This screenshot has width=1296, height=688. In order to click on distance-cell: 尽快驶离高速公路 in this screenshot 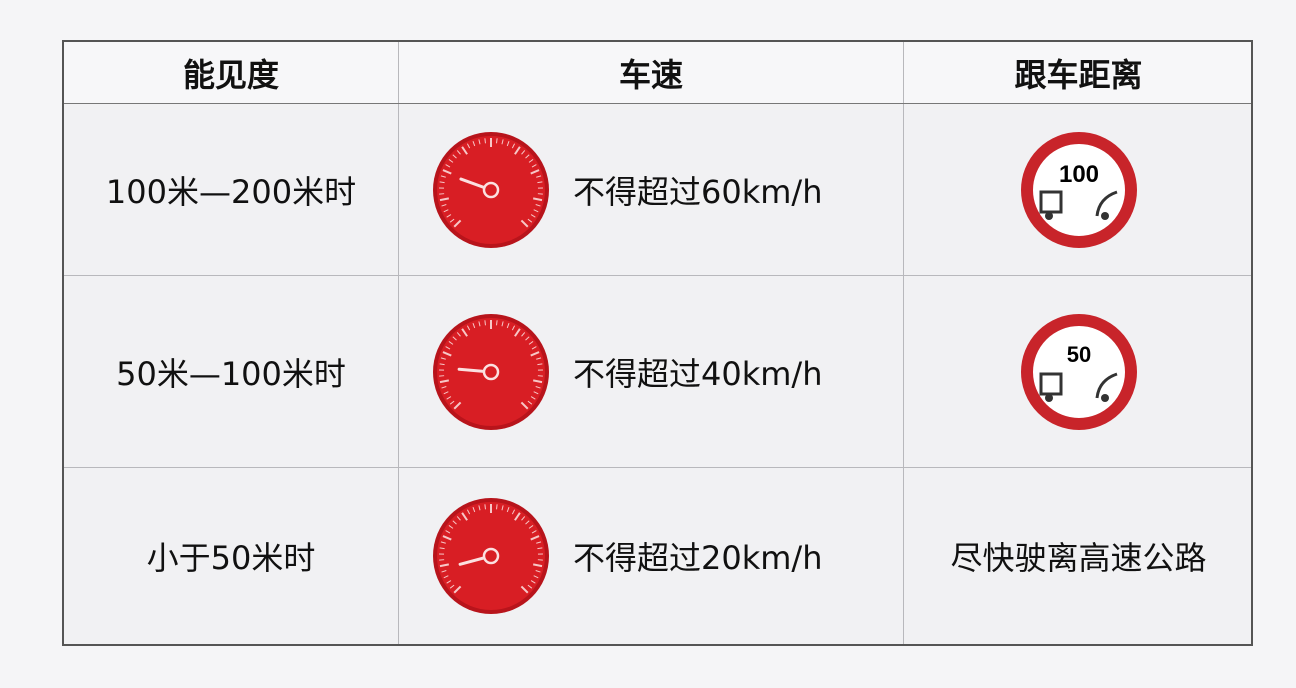, I will do `click(1078, 558)`.